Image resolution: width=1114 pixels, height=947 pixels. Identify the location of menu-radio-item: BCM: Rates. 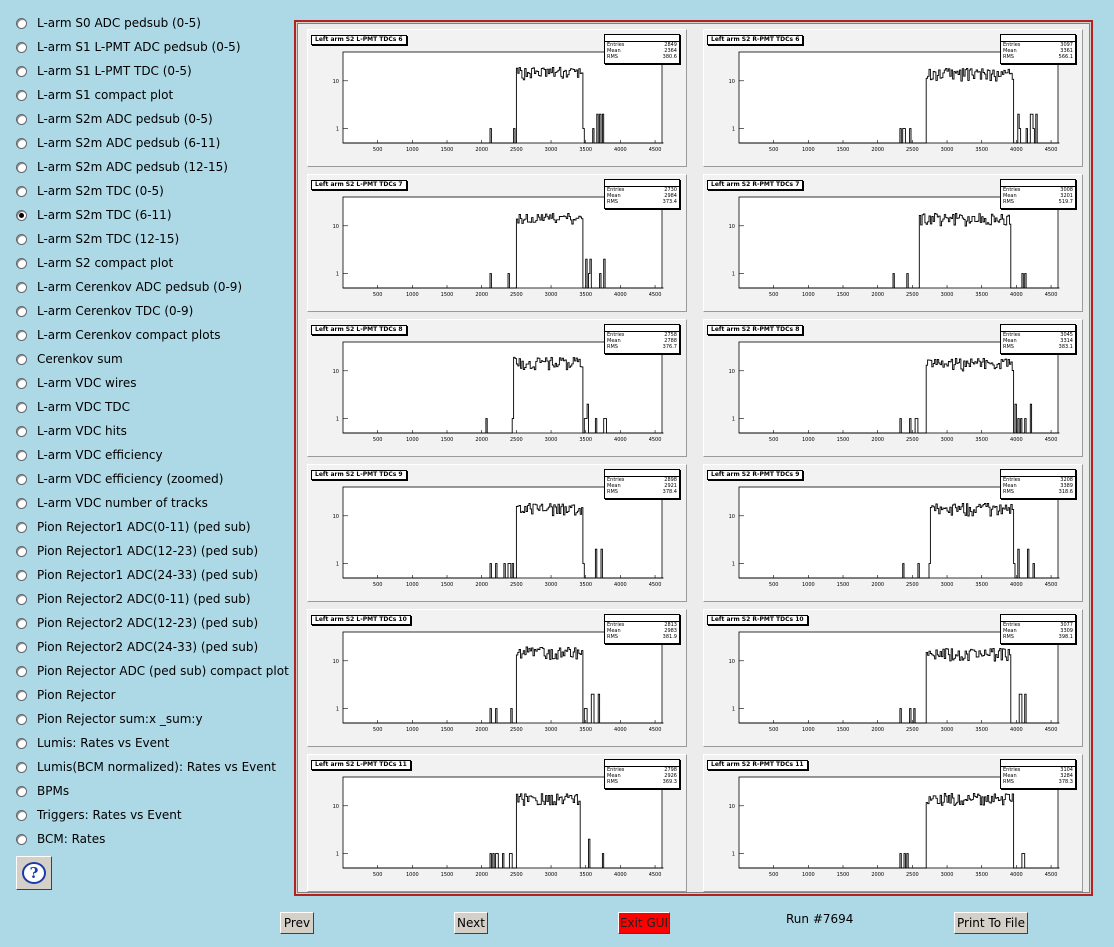
(60, 839).